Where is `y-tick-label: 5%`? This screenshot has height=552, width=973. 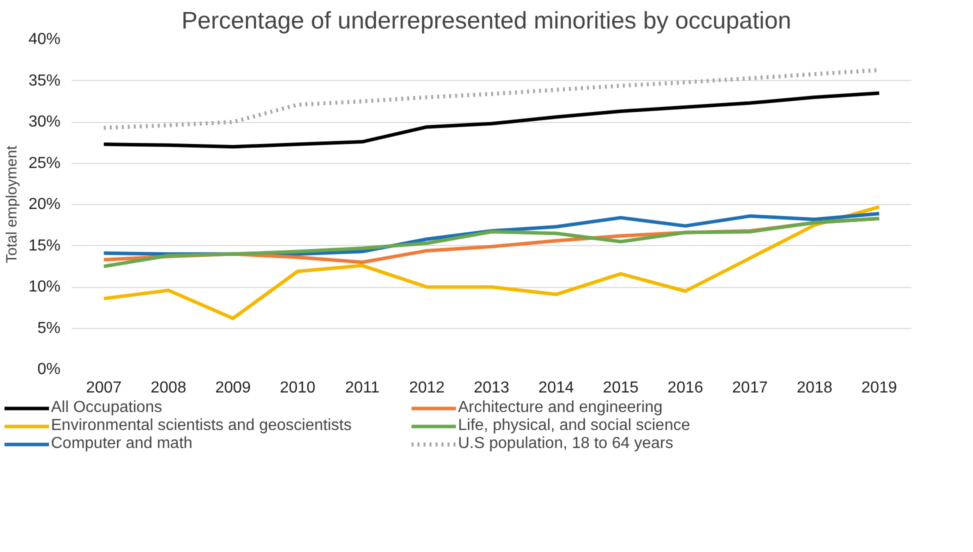 y-tick-label: 5% is located at coordinates (48, 328).